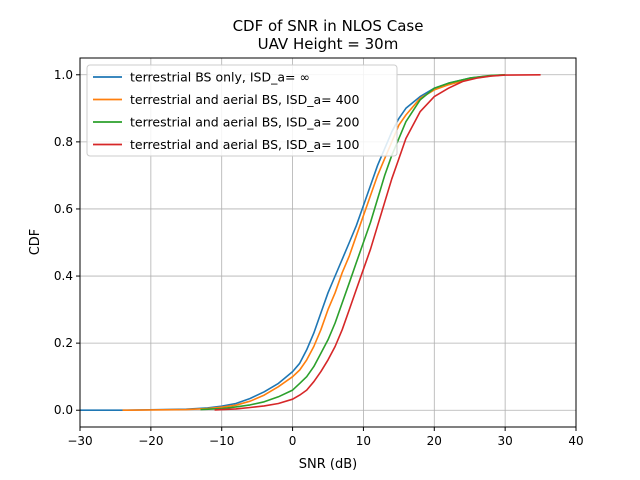 Image resolution: width=640 pixels, height=480 pixels. Describe the element at coordinates (79, 441) in the screenshot. I see `x-tick-label: −30` at that location.